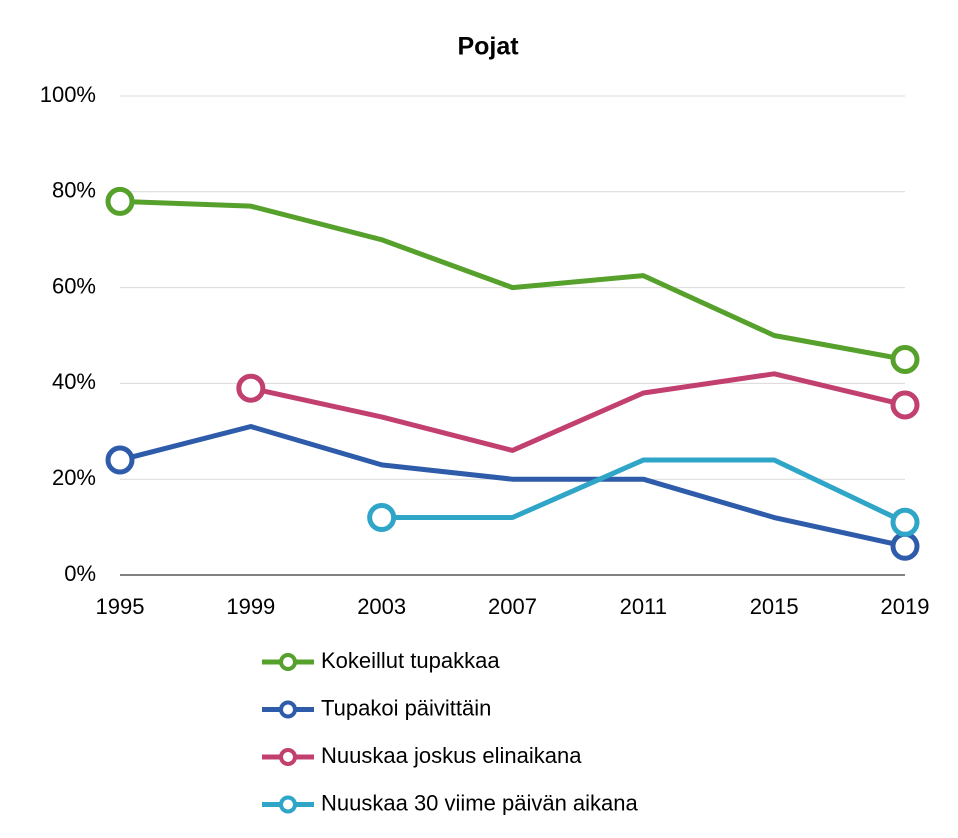 The image size is (958, 838). What do you see at coordinates (74, 190) in the screenshot?
I see `y-tick-label: 80%` at bounding box center [74, 190].